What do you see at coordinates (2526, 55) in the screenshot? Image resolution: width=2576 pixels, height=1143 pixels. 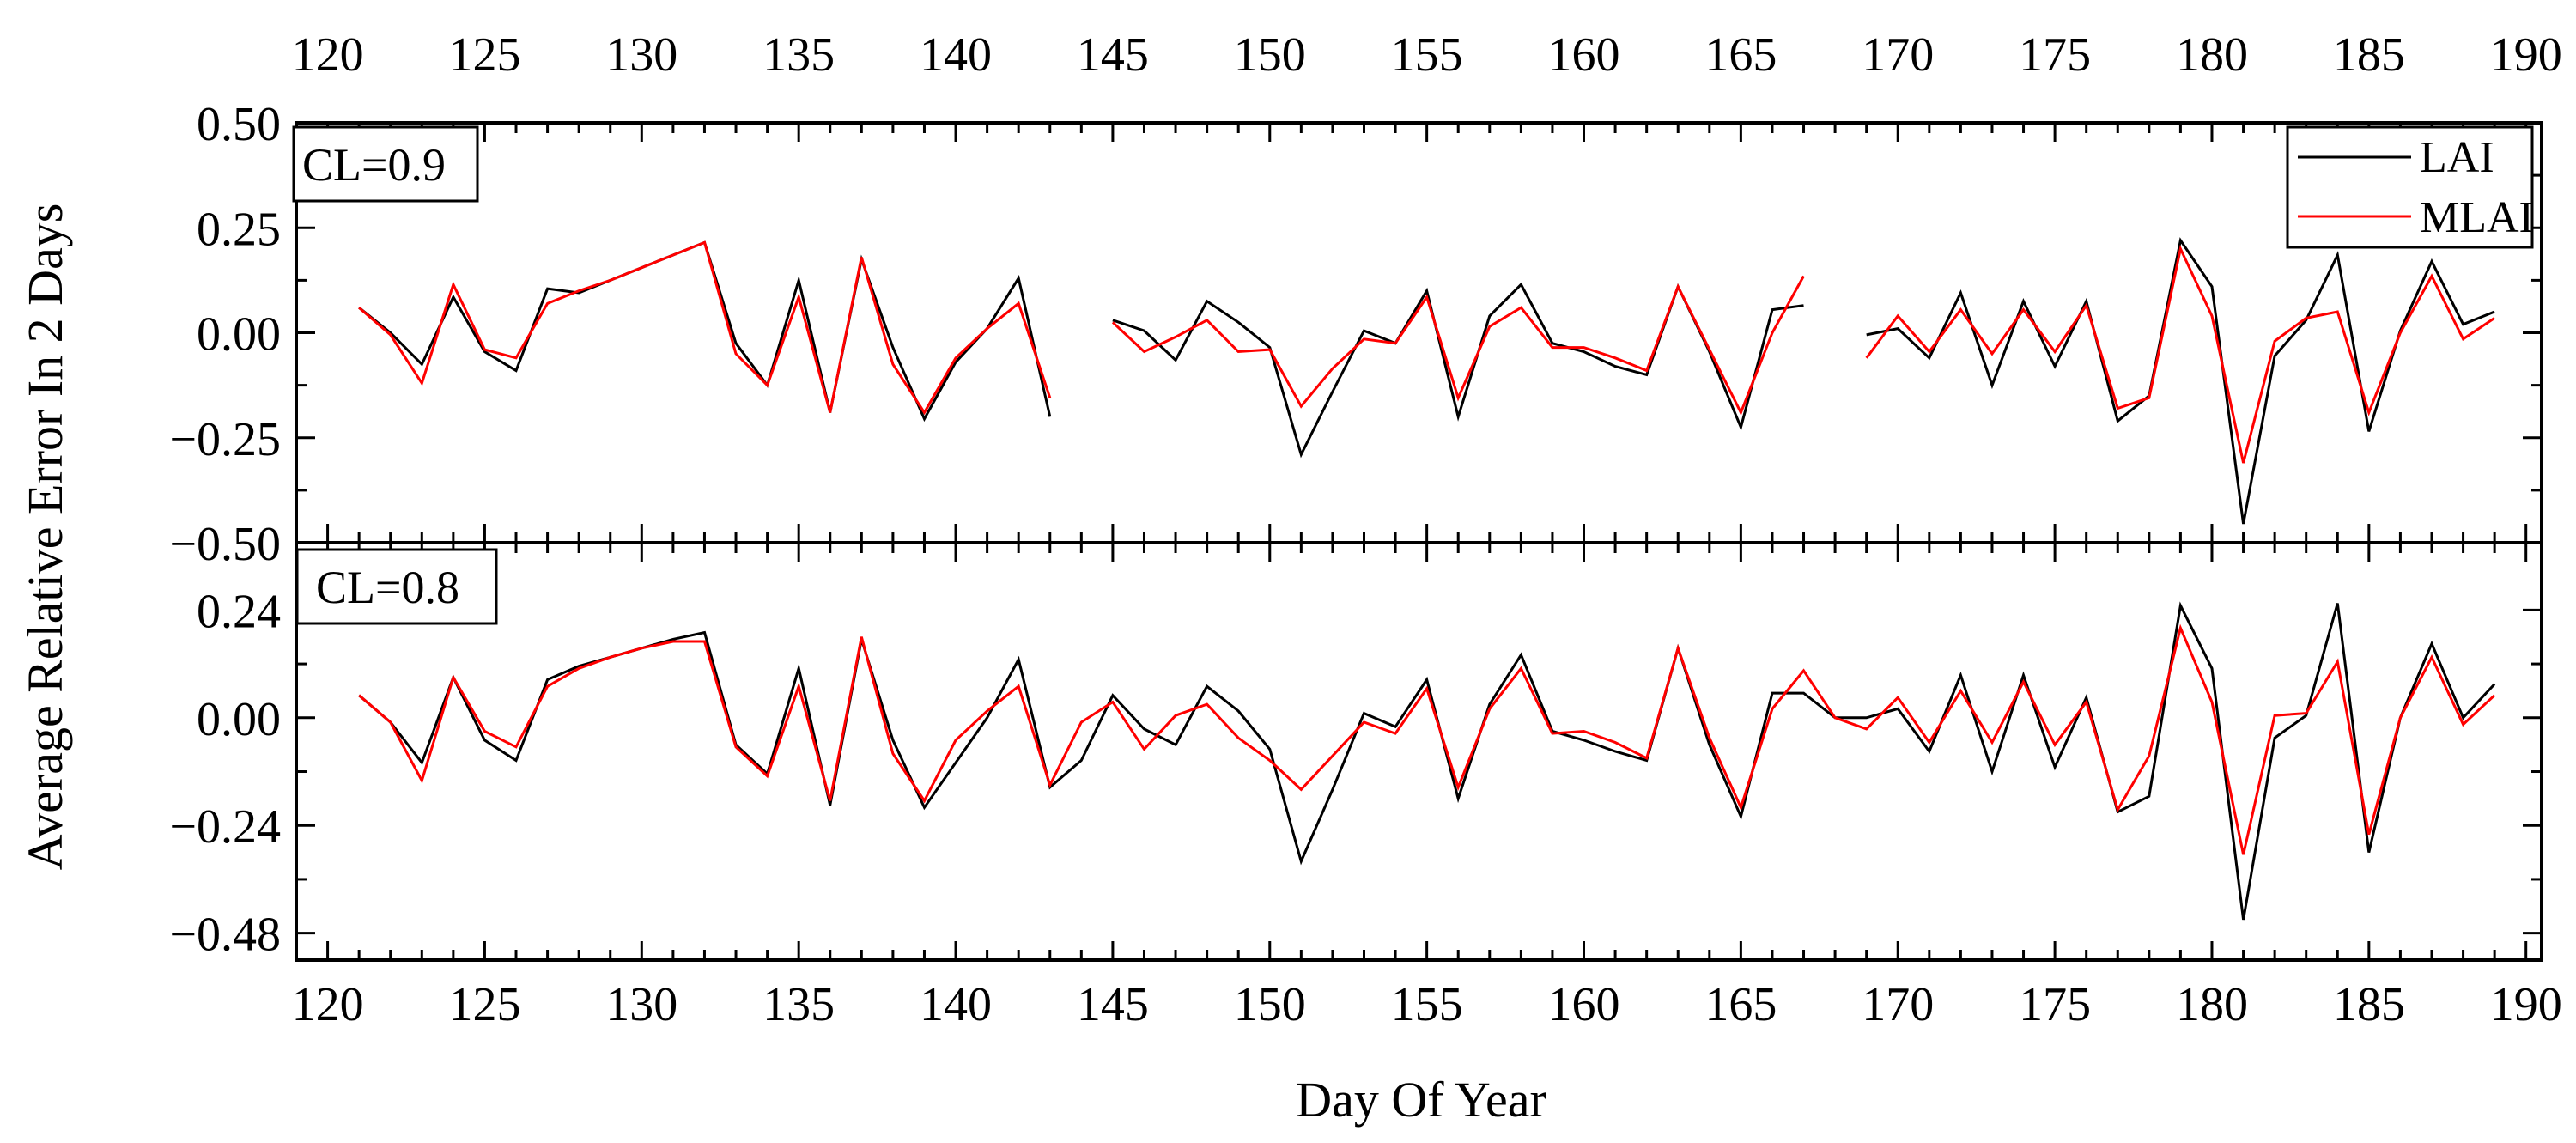 I see `x-tick-label-top-190: 190` at bounding box center [2526, 55].